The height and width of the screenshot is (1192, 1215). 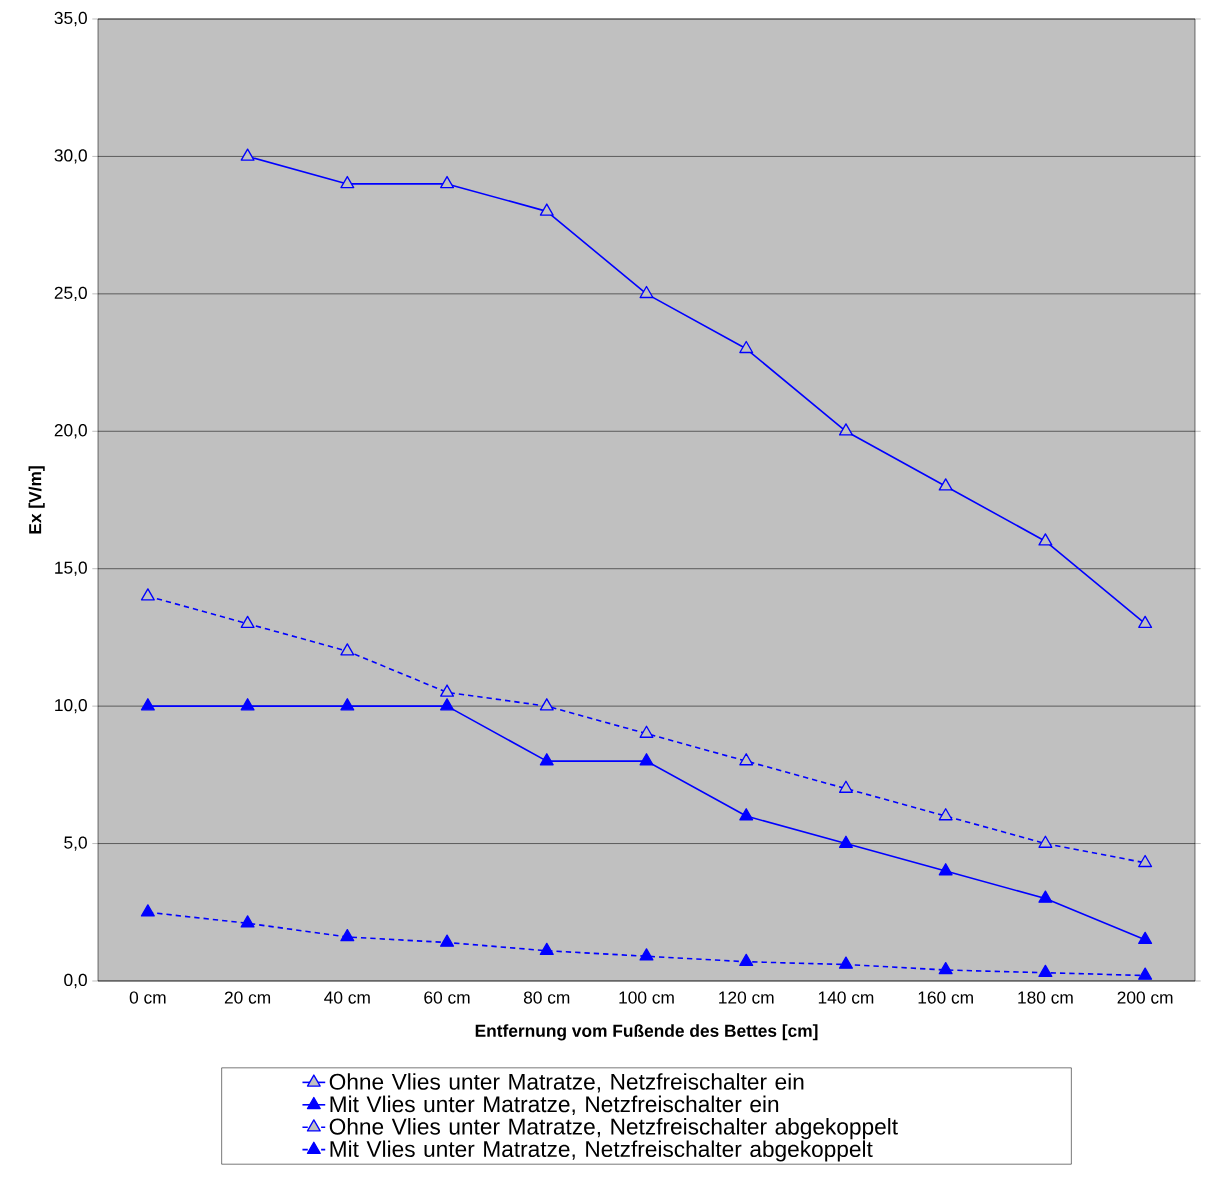 I want to click on x-tick-label: 200 cm, so click(x=1145, y=997).